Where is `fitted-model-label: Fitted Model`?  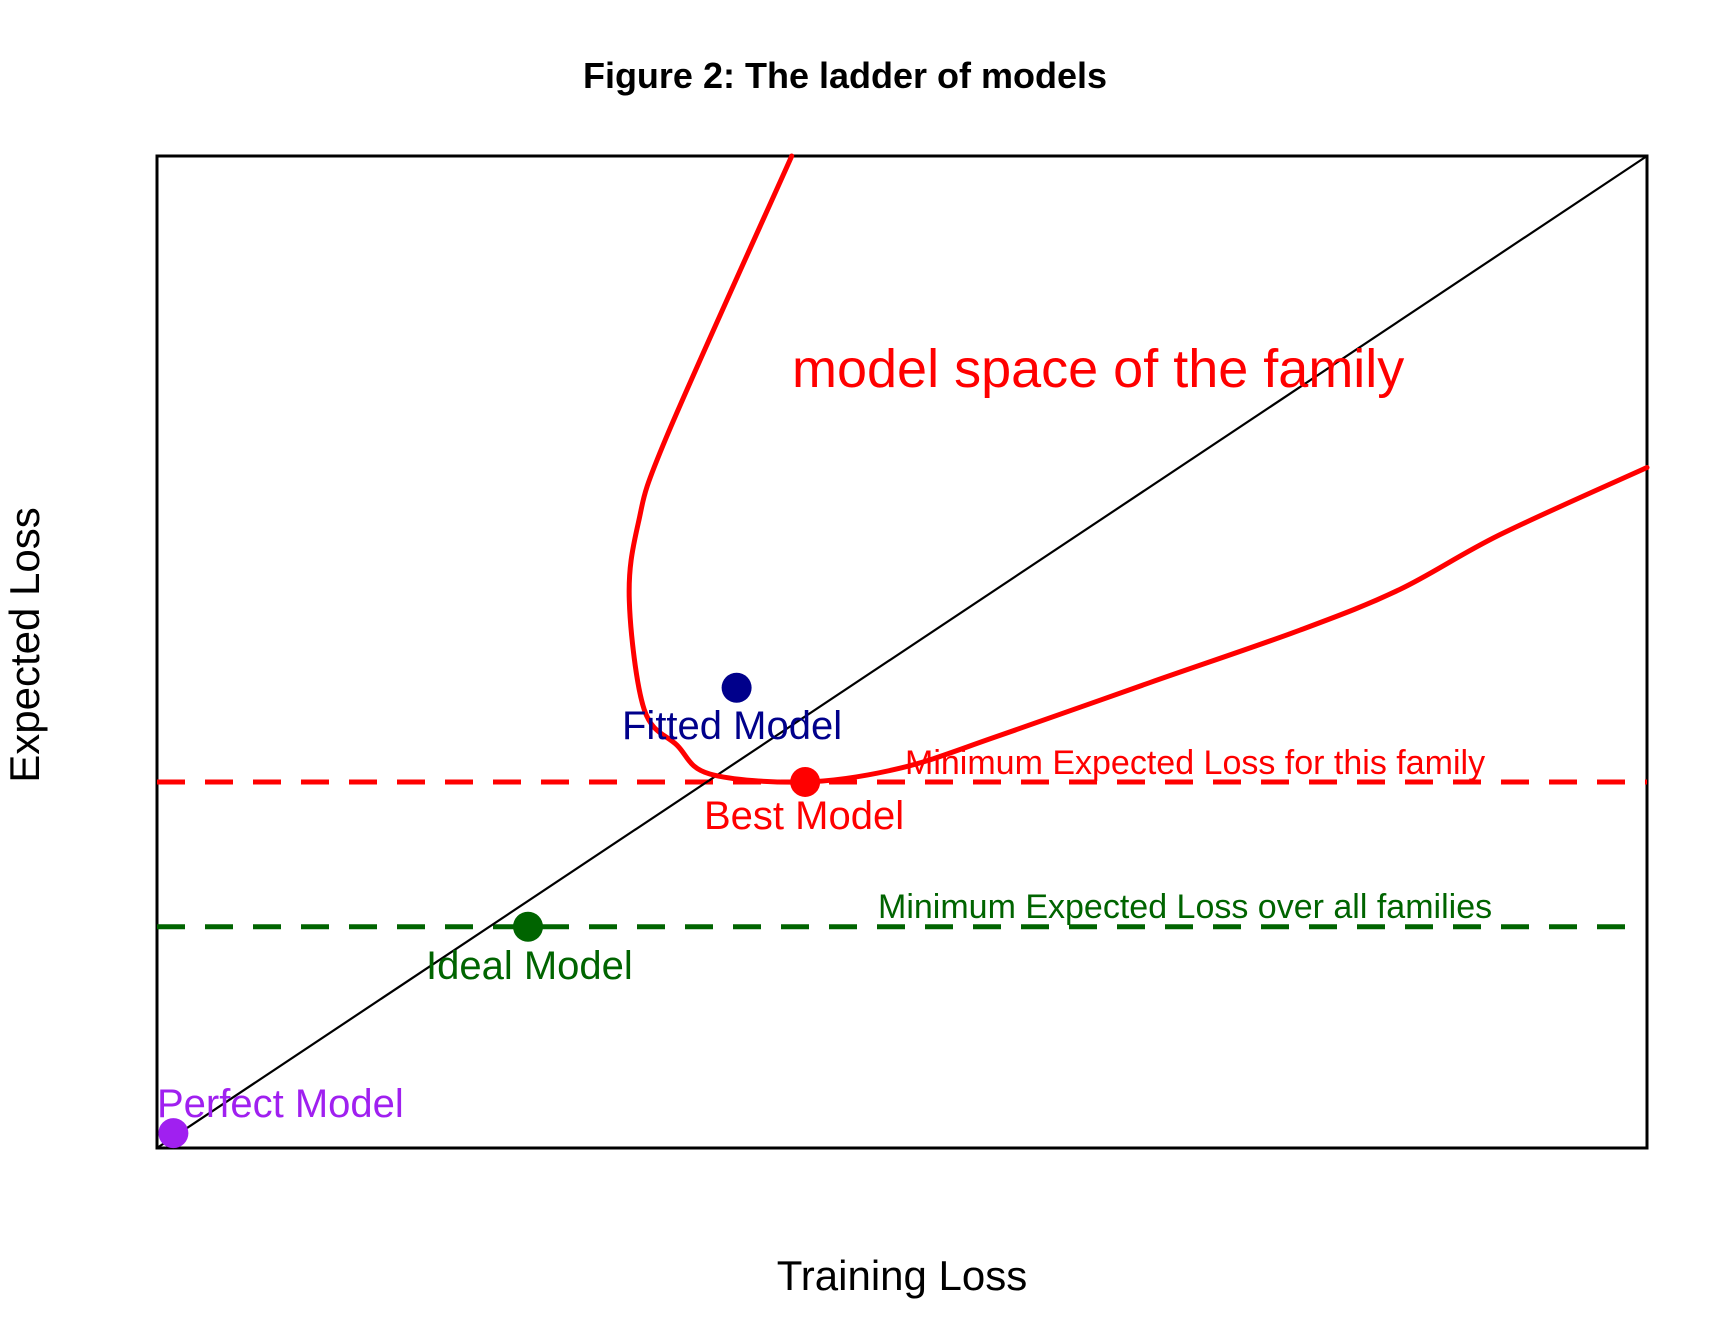
fitted-model-label: Fitted Model is located at coordinates (732, 726).